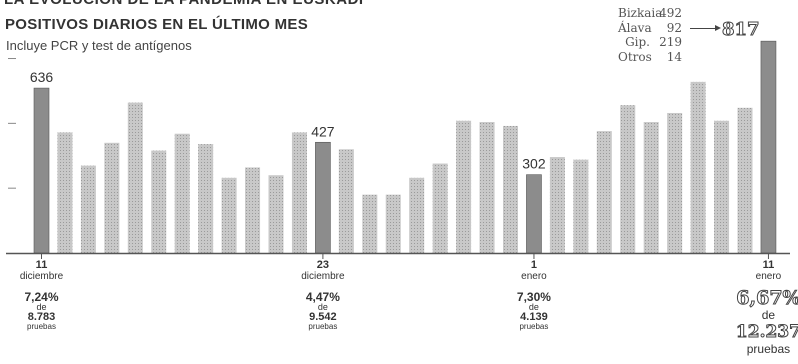 The height and width of the screenshot is (364, 798). What do you see at coordinates (322, 297) in the screenshot?
I see `positivity-percent: 4,47%` at bounding box center [322, 297].